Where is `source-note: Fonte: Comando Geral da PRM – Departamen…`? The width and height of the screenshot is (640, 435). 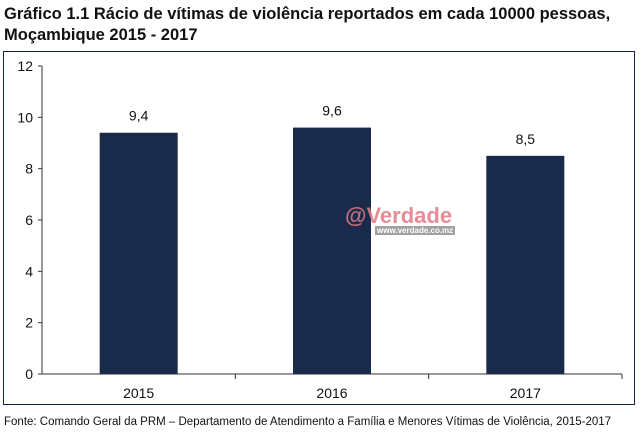
source-note: Fonte: Comando Geral da PRM – Departamen… is located at coordinates (308, 422).